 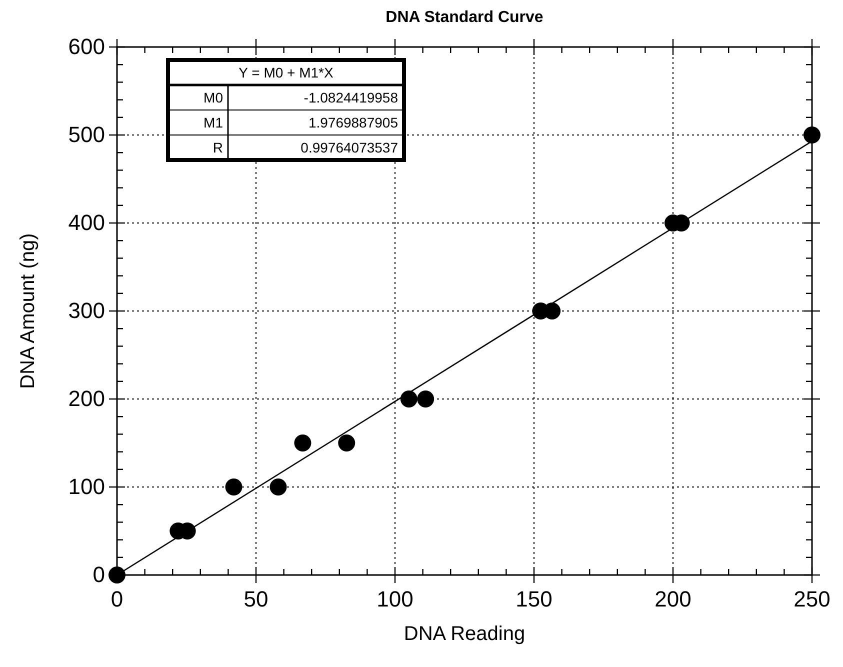 I want to click on annotation: M1, so click(x=214, y=122).